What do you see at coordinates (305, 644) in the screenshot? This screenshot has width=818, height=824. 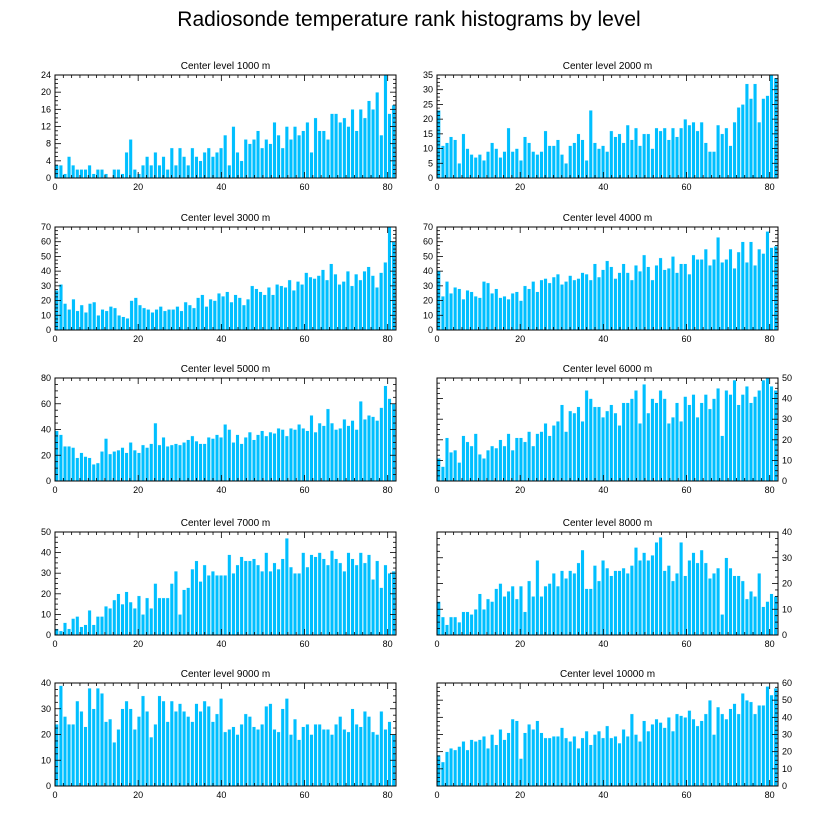 I see `panel-7-xtick-label: 60` at bounding box center [305, 644].